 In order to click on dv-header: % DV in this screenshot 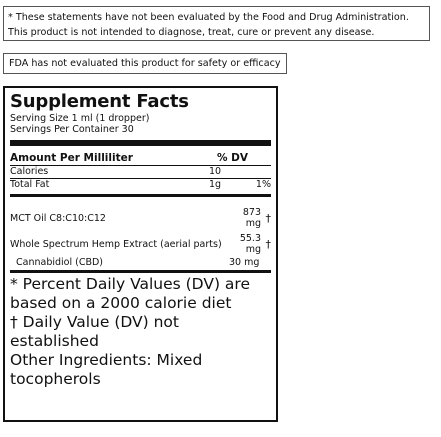, I will do `click(233, 158)`.